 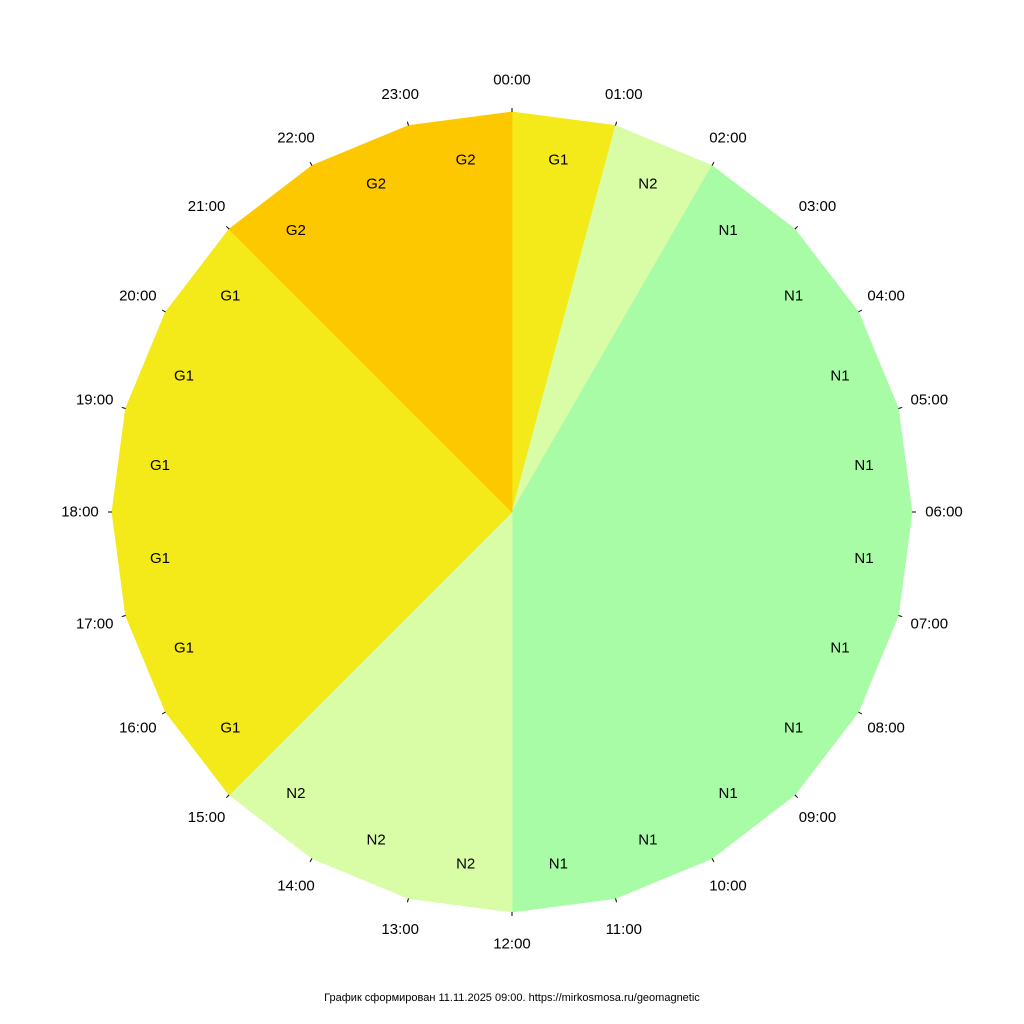 I want to click on level-label-0300: N1, so click(x=793, y=295).